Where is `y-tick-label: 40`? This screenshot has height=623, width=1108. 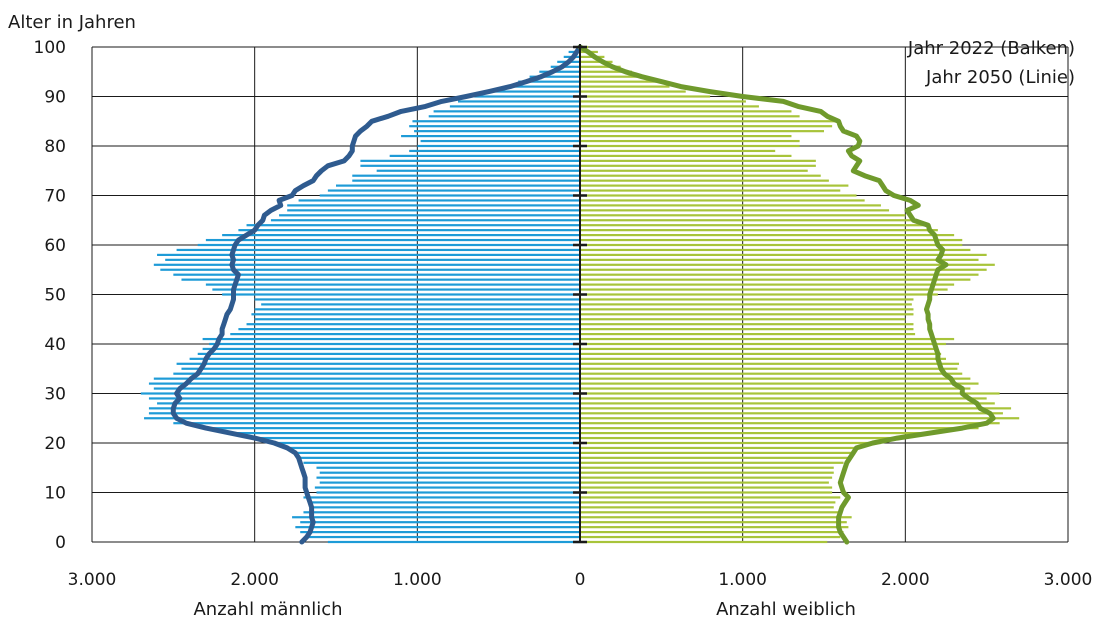 y-tick-label: 40 is located at coordinates (55, 345).